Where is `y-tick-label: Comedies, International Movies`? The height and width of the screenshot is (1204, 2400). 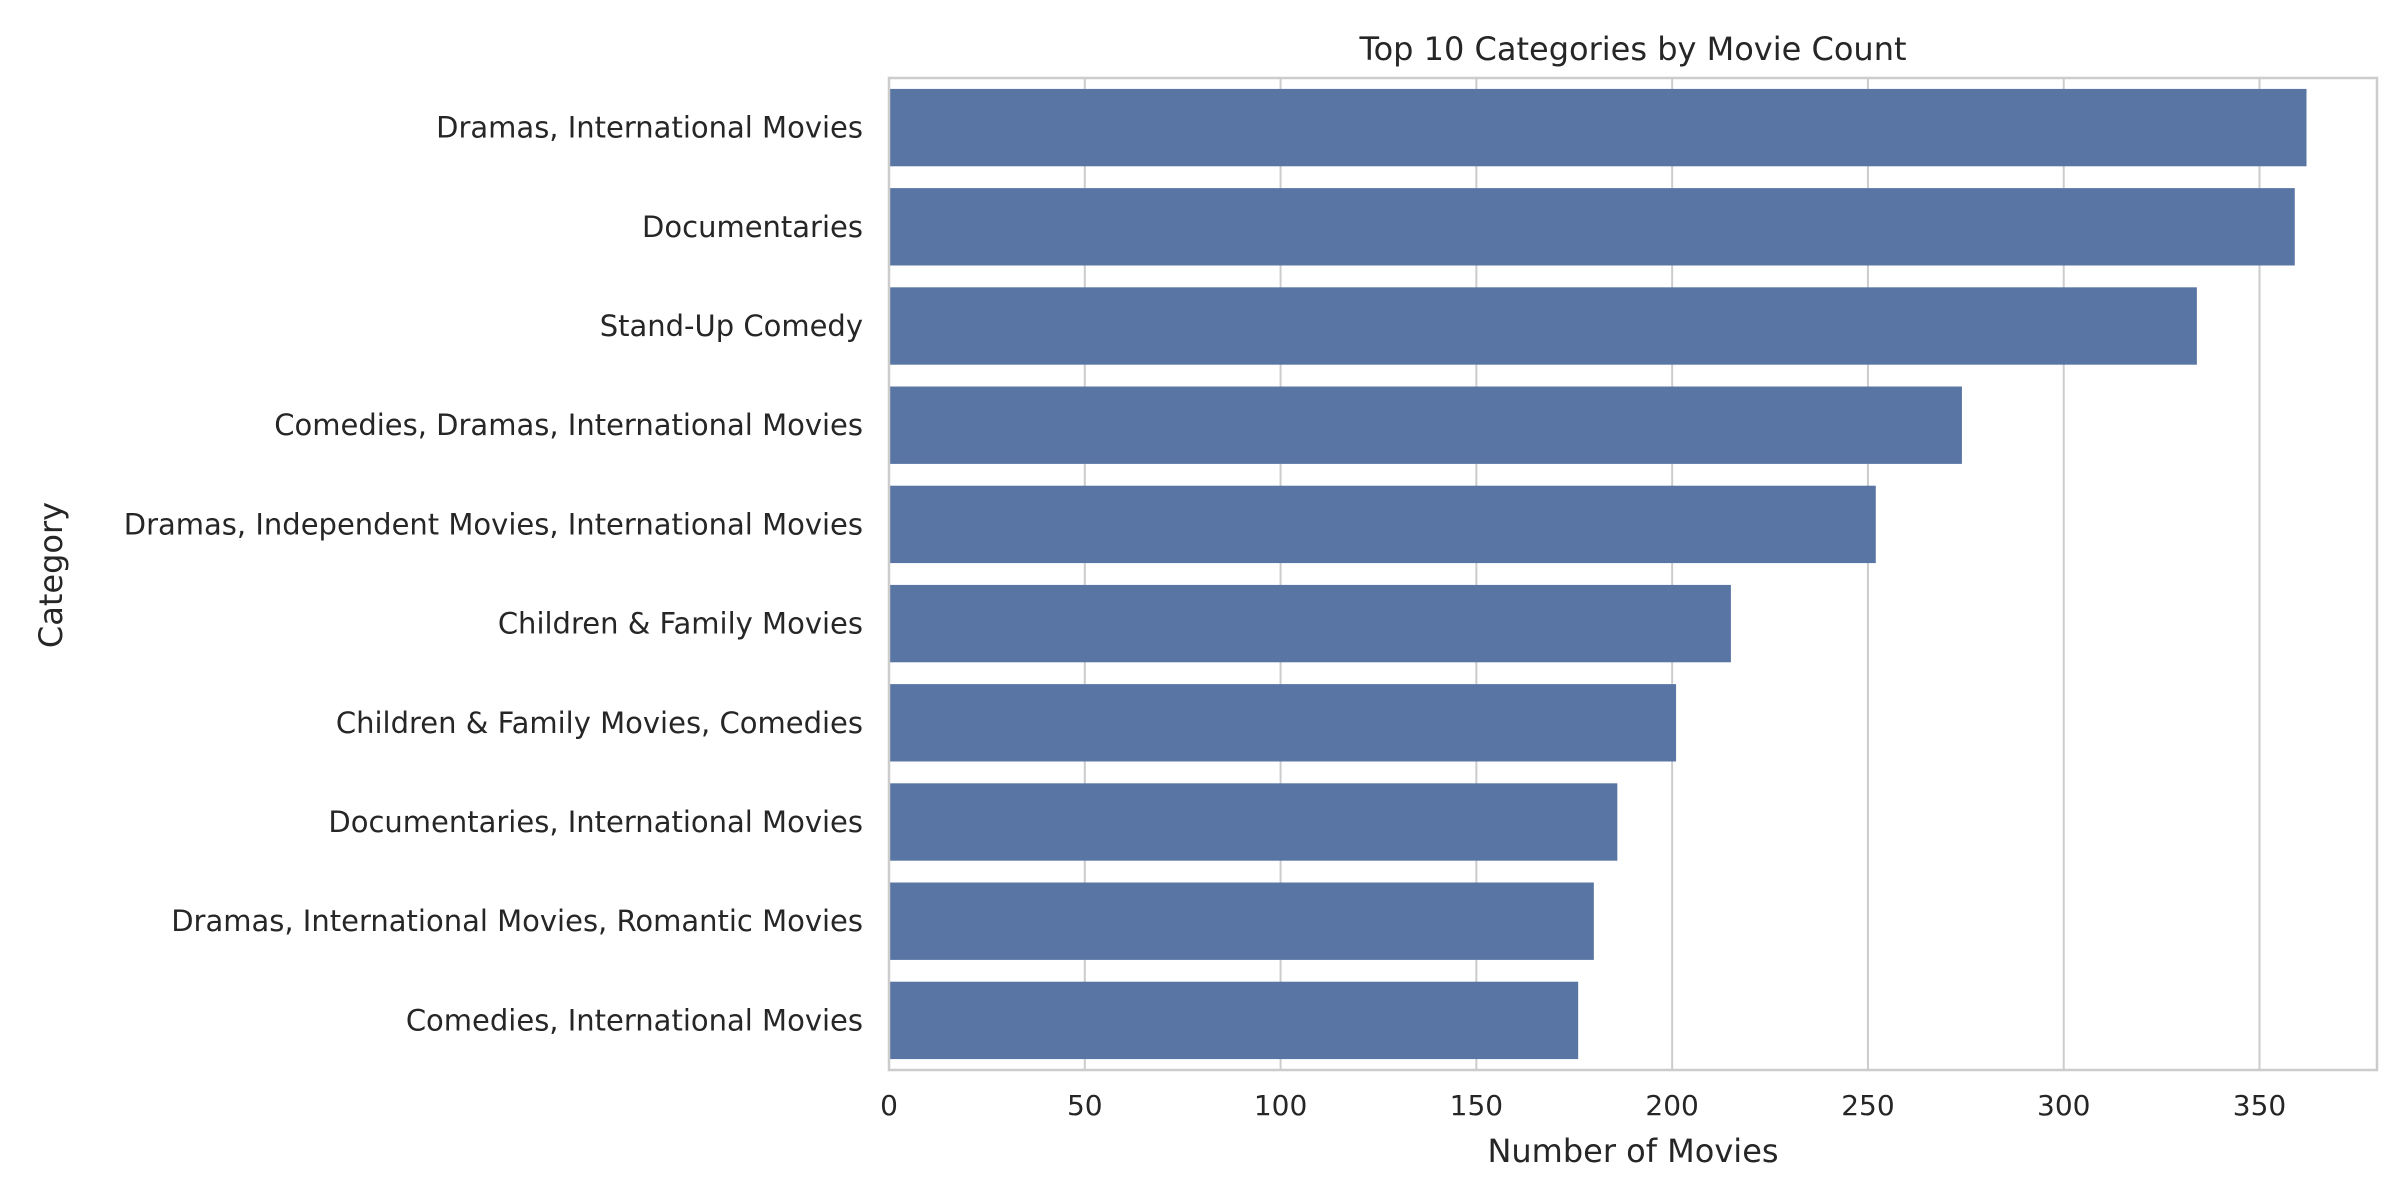
y-tick-label: Comedies, International Movies is located at coordinates (634, 1020).